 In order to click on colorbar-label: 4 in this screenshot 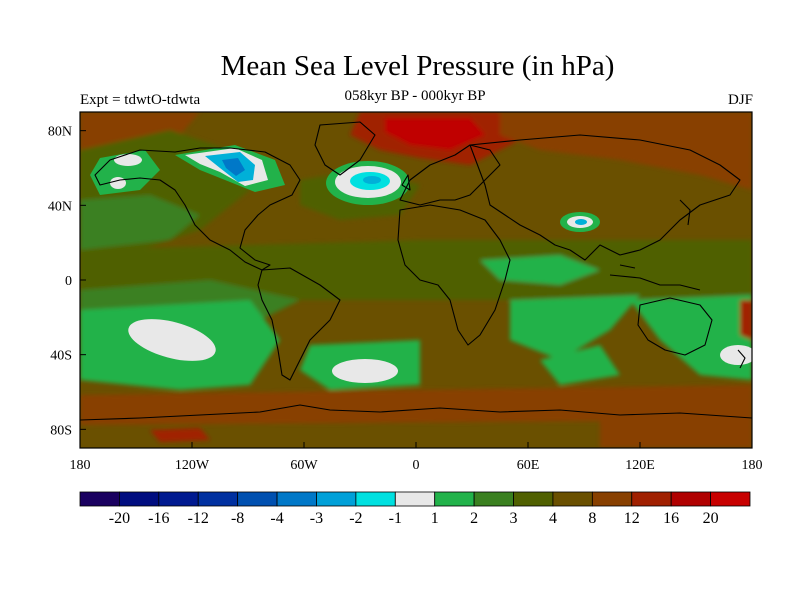, I will do `click(553, 518)`.